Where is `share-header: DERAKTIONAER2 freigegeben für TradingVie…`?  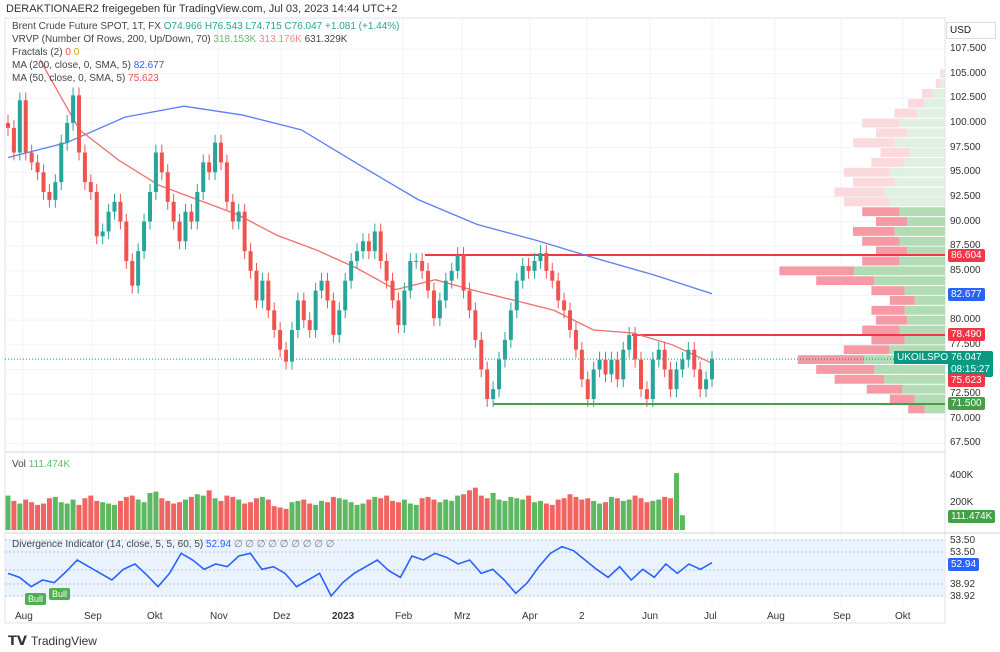
share-header: DERAKTIONAER2 freigegeben für TradingVie… is located at coordinates (202, 9).